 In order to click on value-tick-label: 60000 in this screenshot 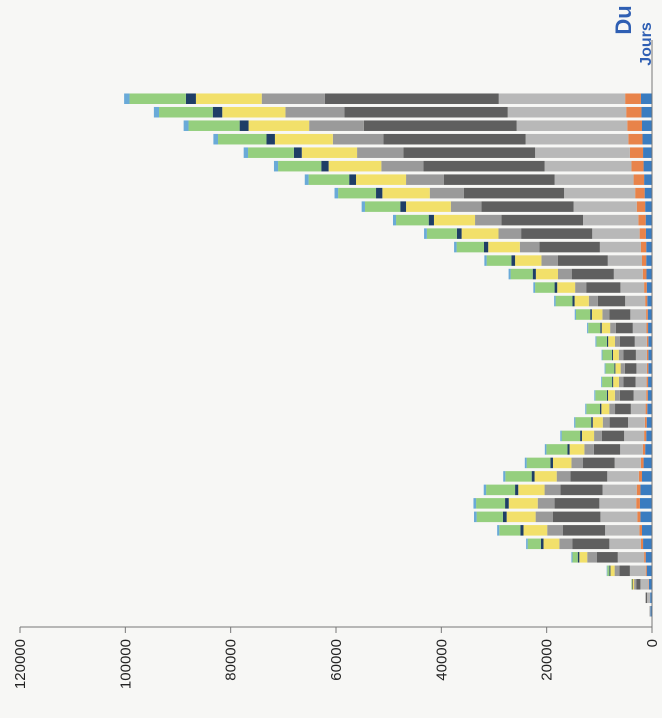, I will do `click(336, 660)`.